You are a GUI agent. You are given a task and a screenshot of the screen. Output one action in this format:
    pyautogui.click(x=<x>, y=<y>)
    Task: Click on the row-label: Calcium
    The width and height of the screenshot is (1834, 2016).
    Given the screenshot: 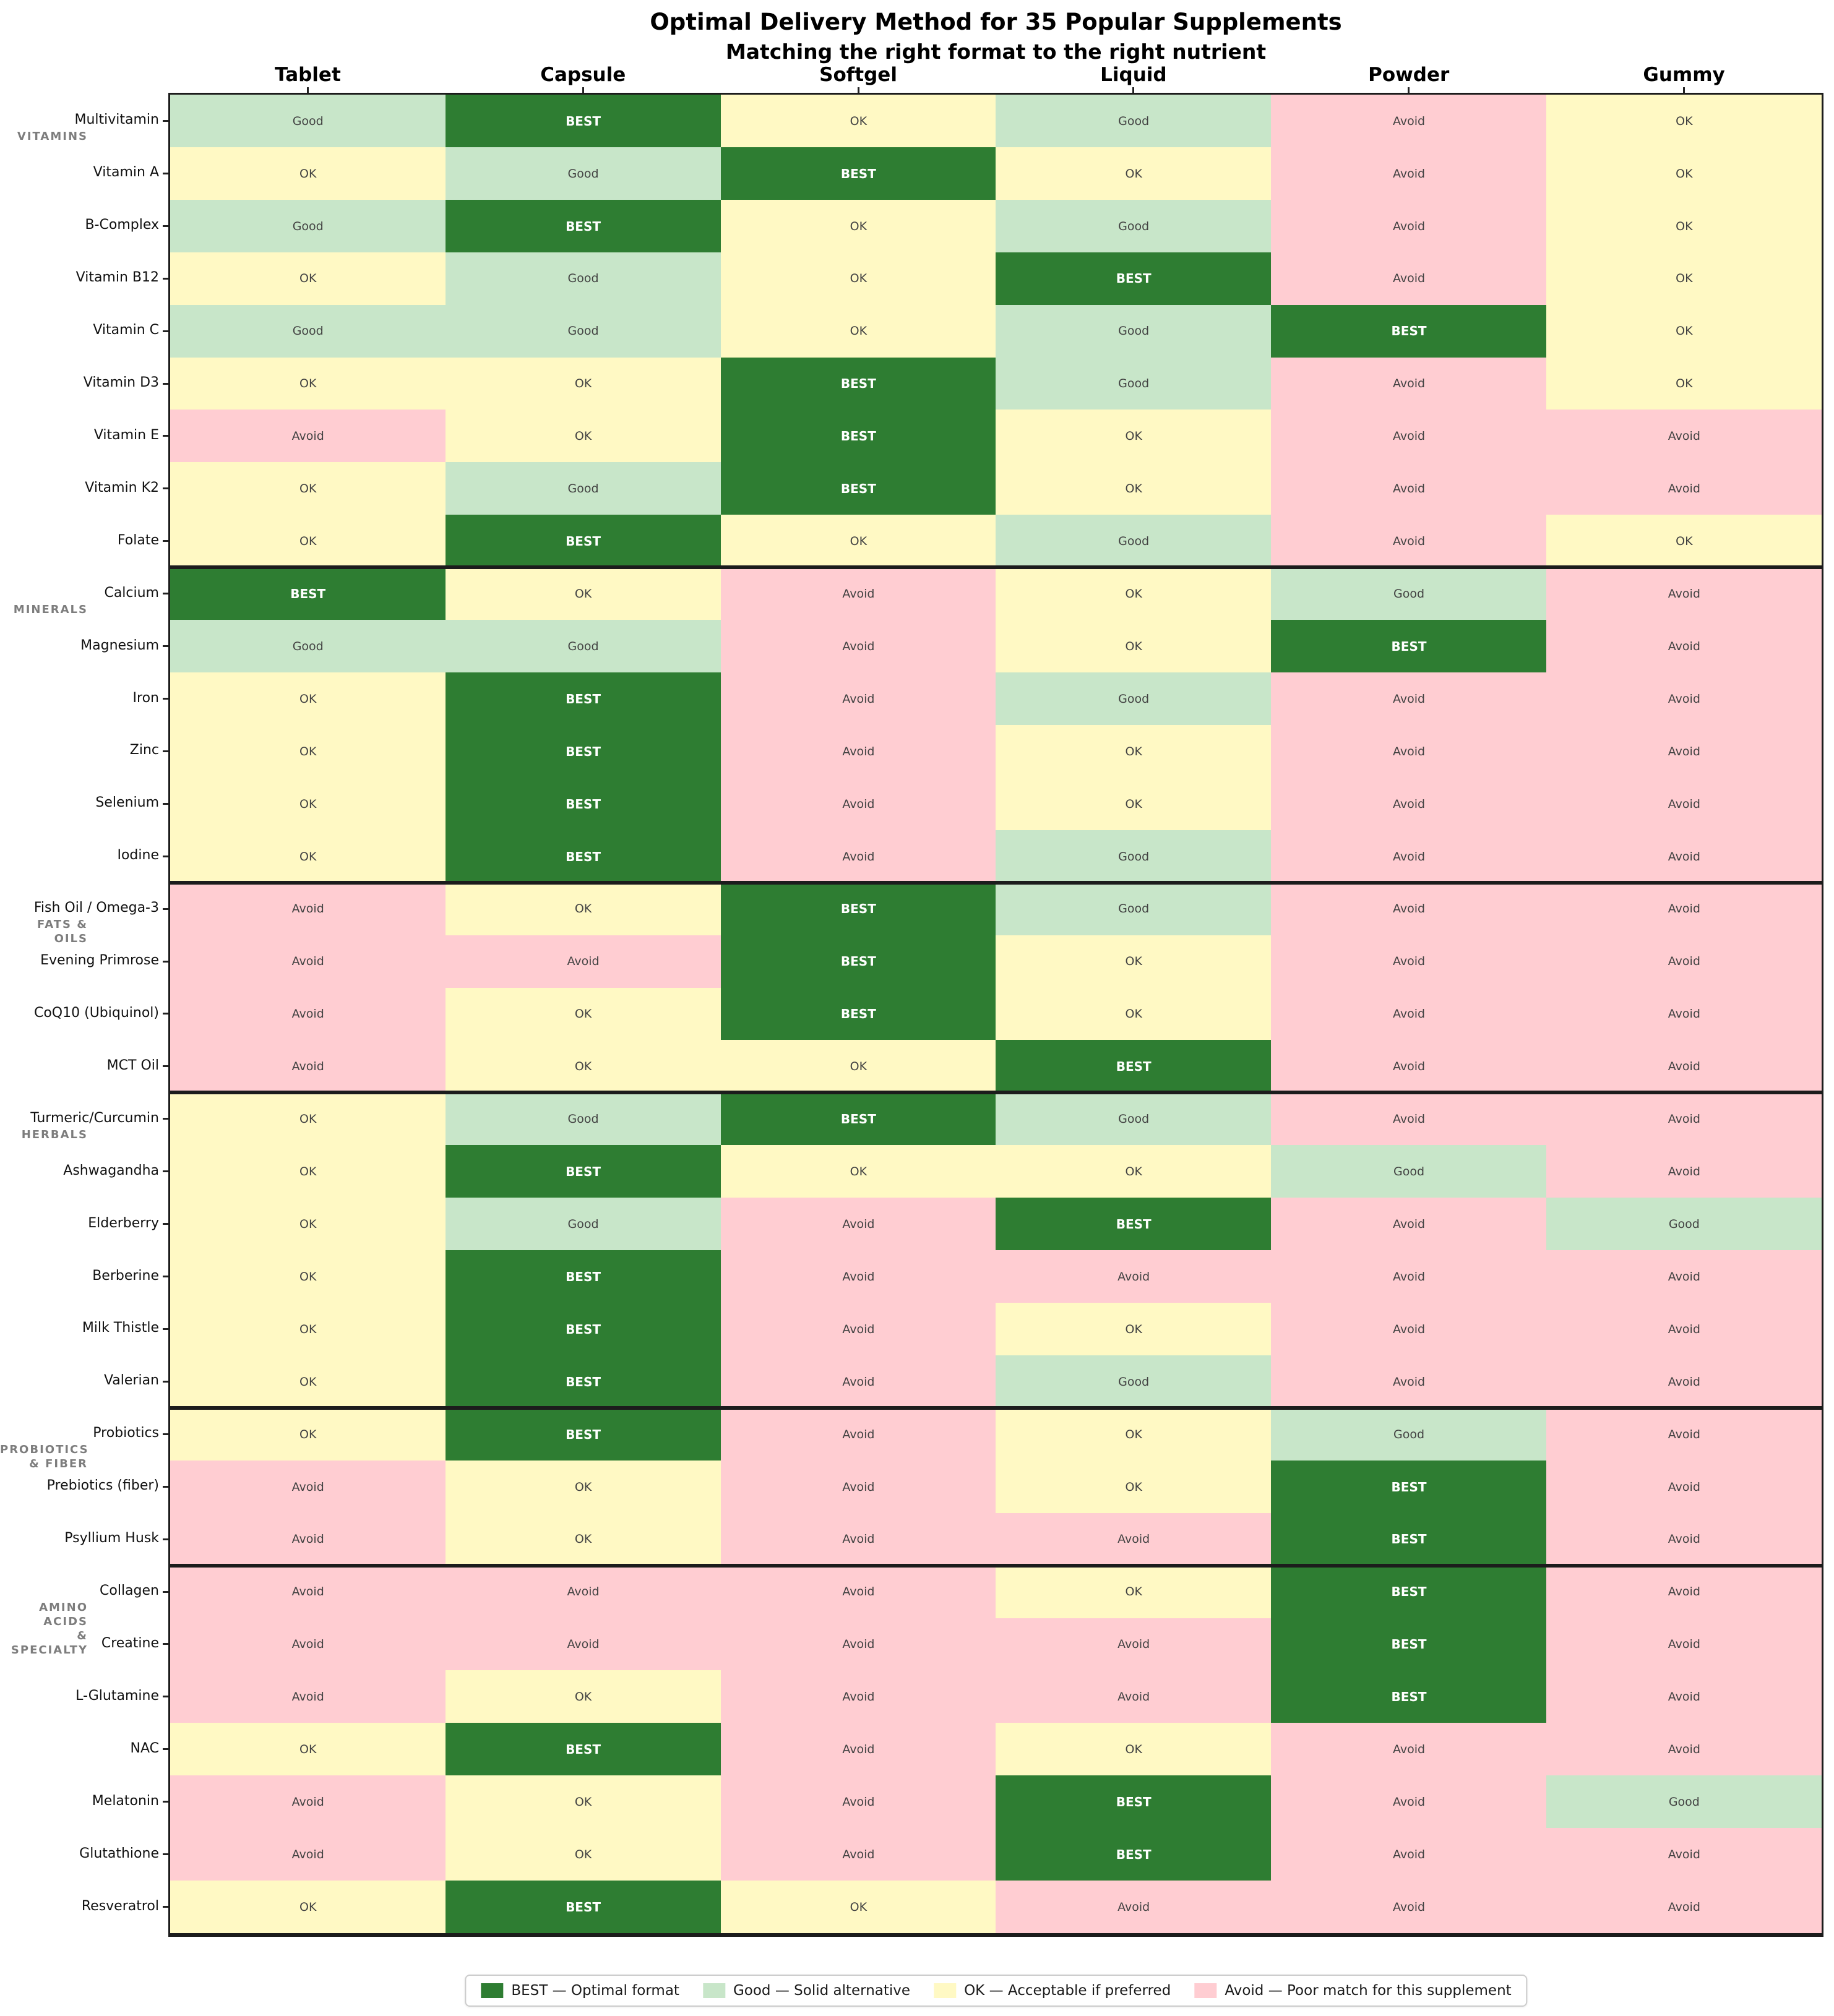 What is the action you would take?
    pyautogui.click(x=131, y=593)
    